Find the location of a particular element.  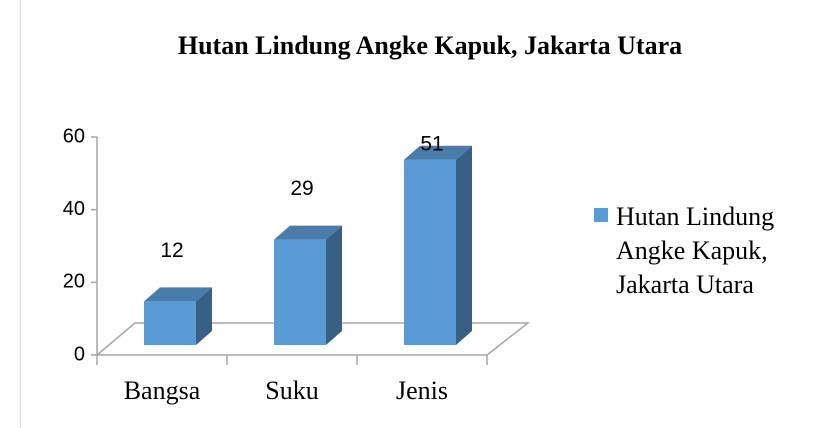

y-tick-label: 20 is located at coordinates (74, 282).